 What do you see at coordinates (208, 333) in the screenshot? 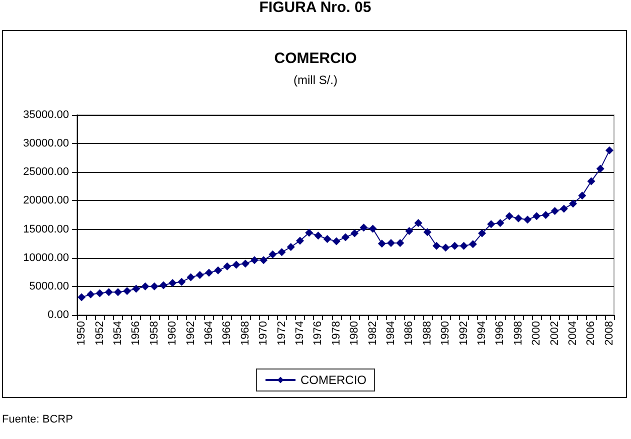
I see `x-tick-label: 1964` at bounding box center [208, 333].